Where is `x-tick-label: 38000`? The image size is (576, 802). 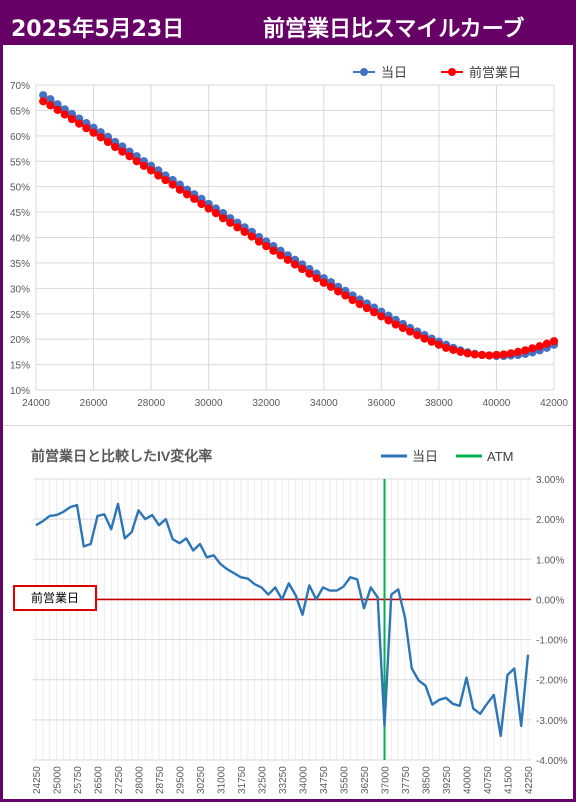 x-tick-label: 38000 is located at coordinates (439, 403).